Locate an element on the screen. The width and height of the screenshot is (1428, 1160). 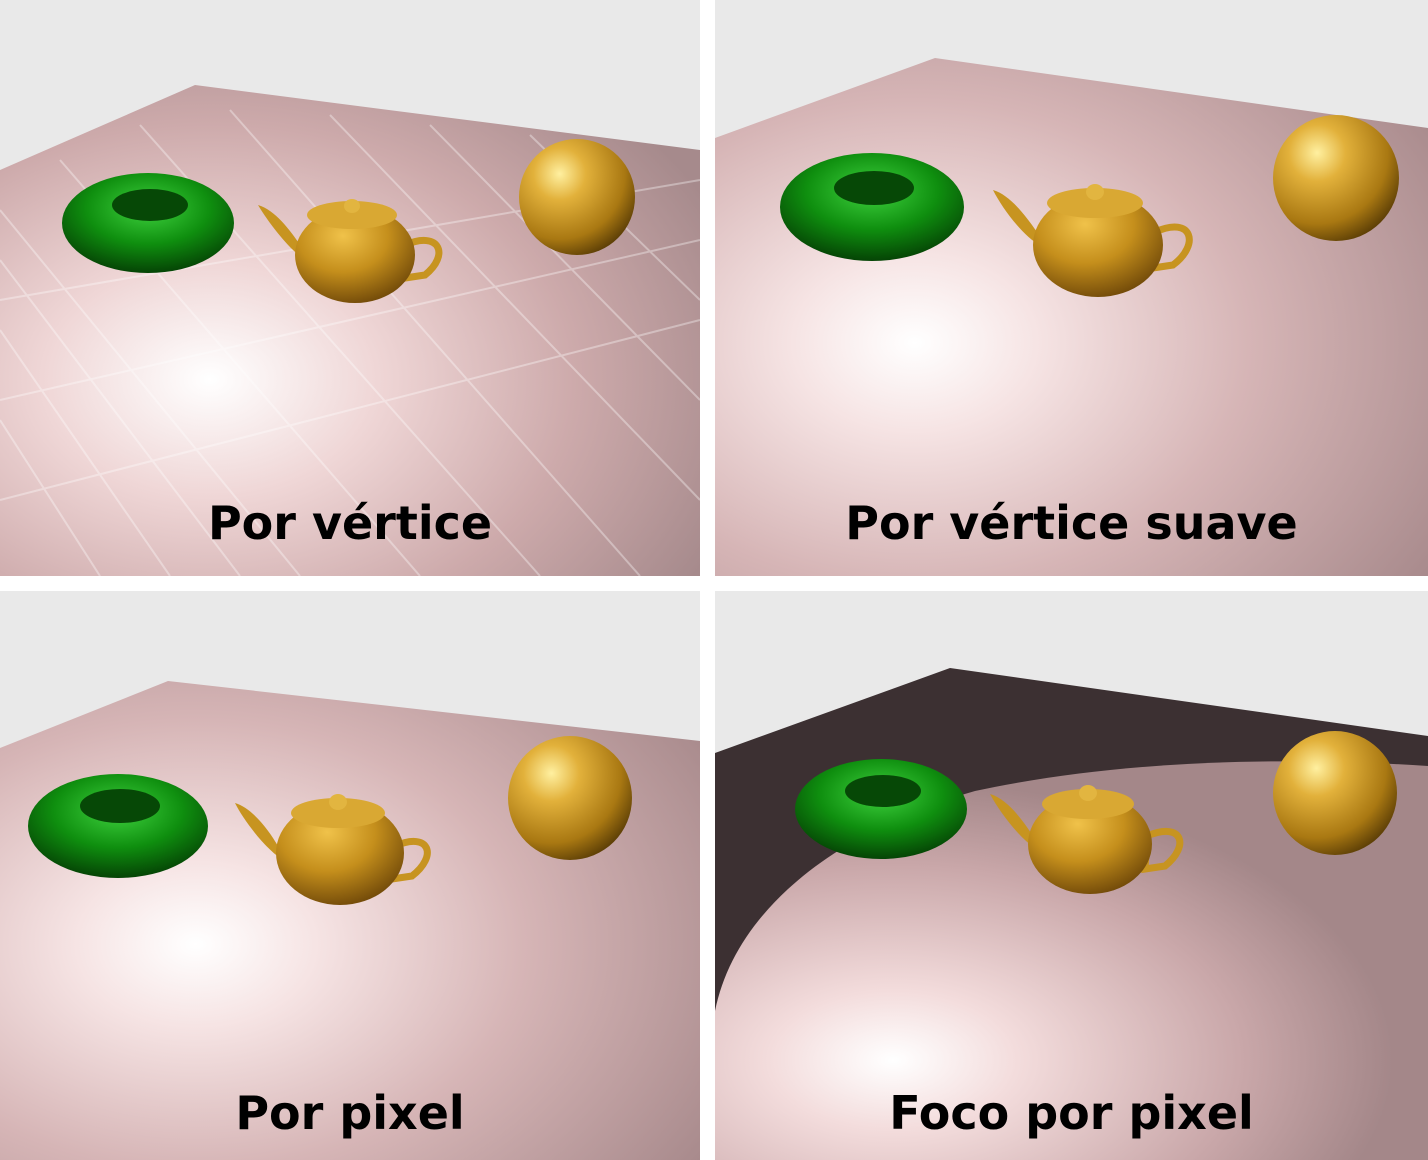
panel-caption: Foco por pixel is located at coordinates (1071, 1113).